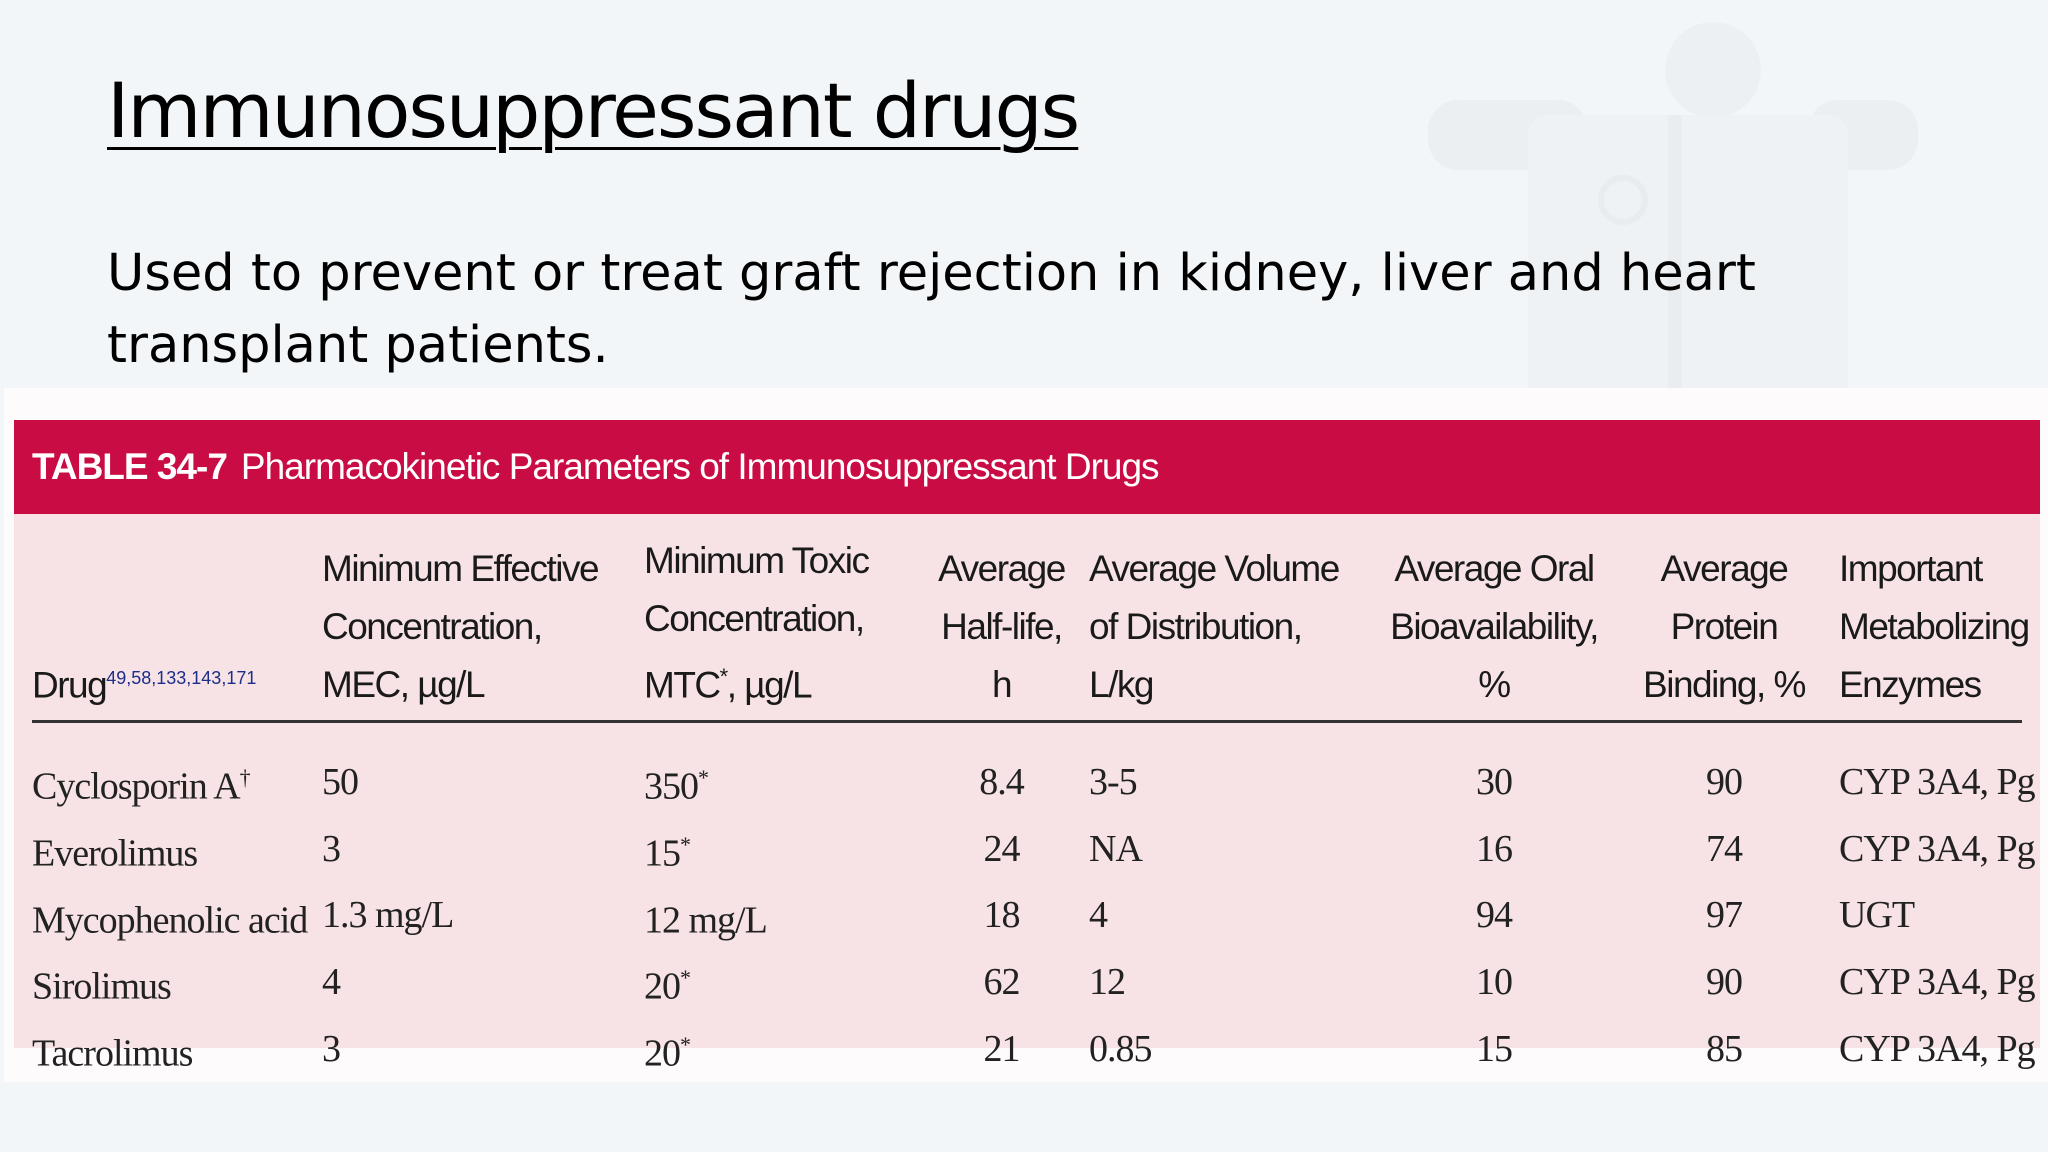 The image size is (2048, 1152). What do you see at coordinates (667, 853) in the screenshot?
I see `cell-mtc: 15*` at bounding box center [667, 853].